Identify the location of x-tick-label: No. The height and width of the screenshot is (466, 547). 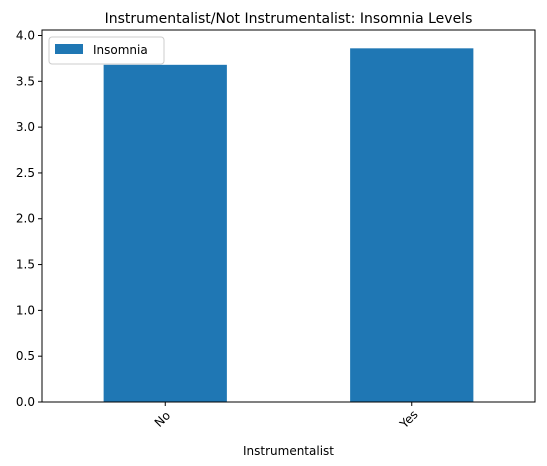
(162, 418).